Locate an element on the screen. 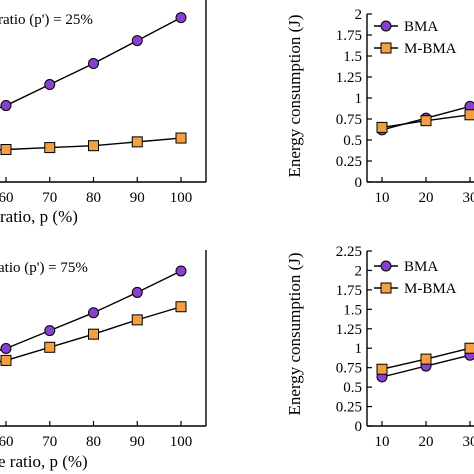 This screenshot has width=474, height=474. y-axis-label-top-right: Energy consumption (J) is located at coordinates (294, 95).